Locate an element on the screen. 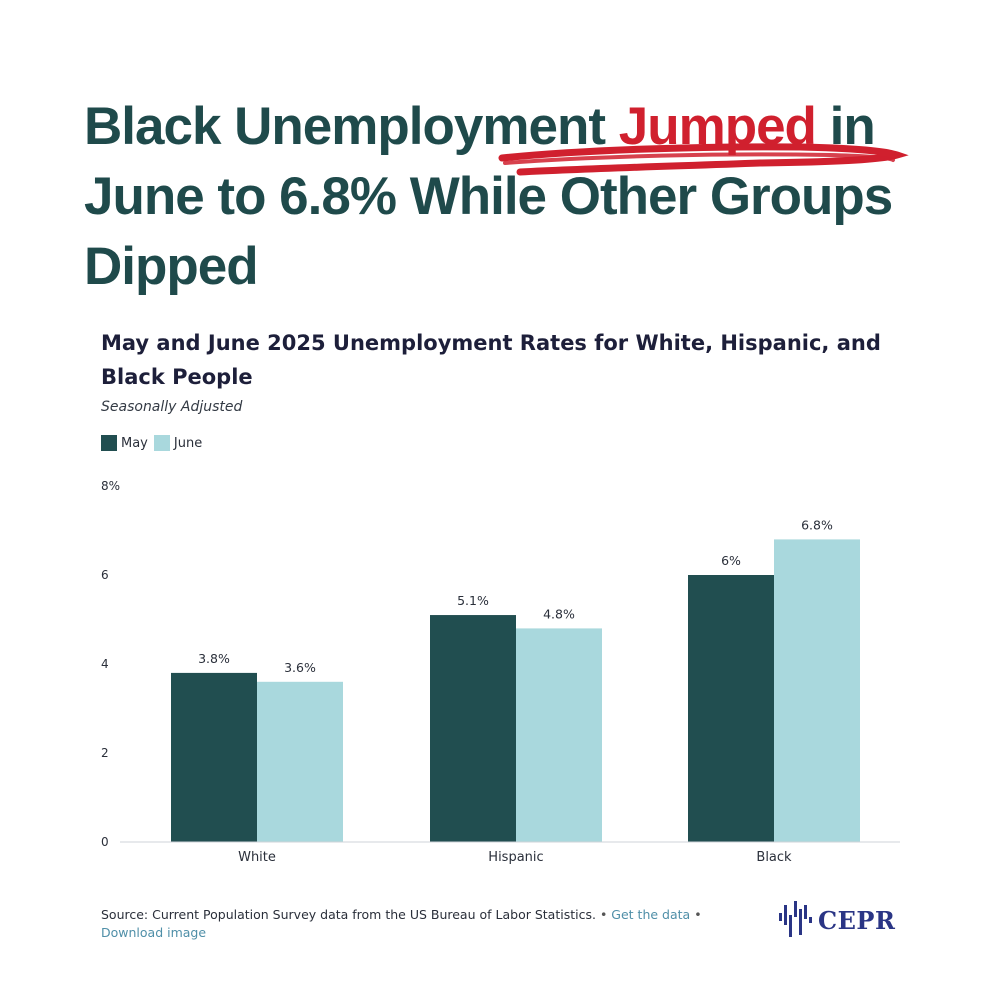  x-category-label: Black is located at coordinates (774, 857).